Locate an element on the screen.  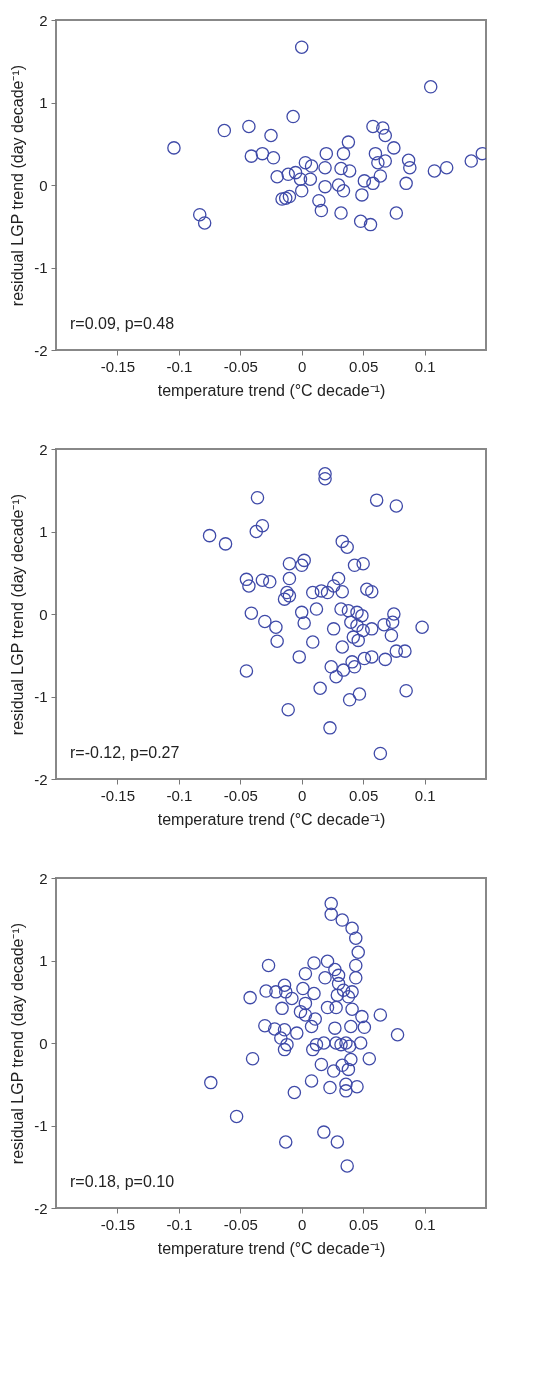
annotation: r=0.09, p=0.48 is located at coordinates (122, 323).